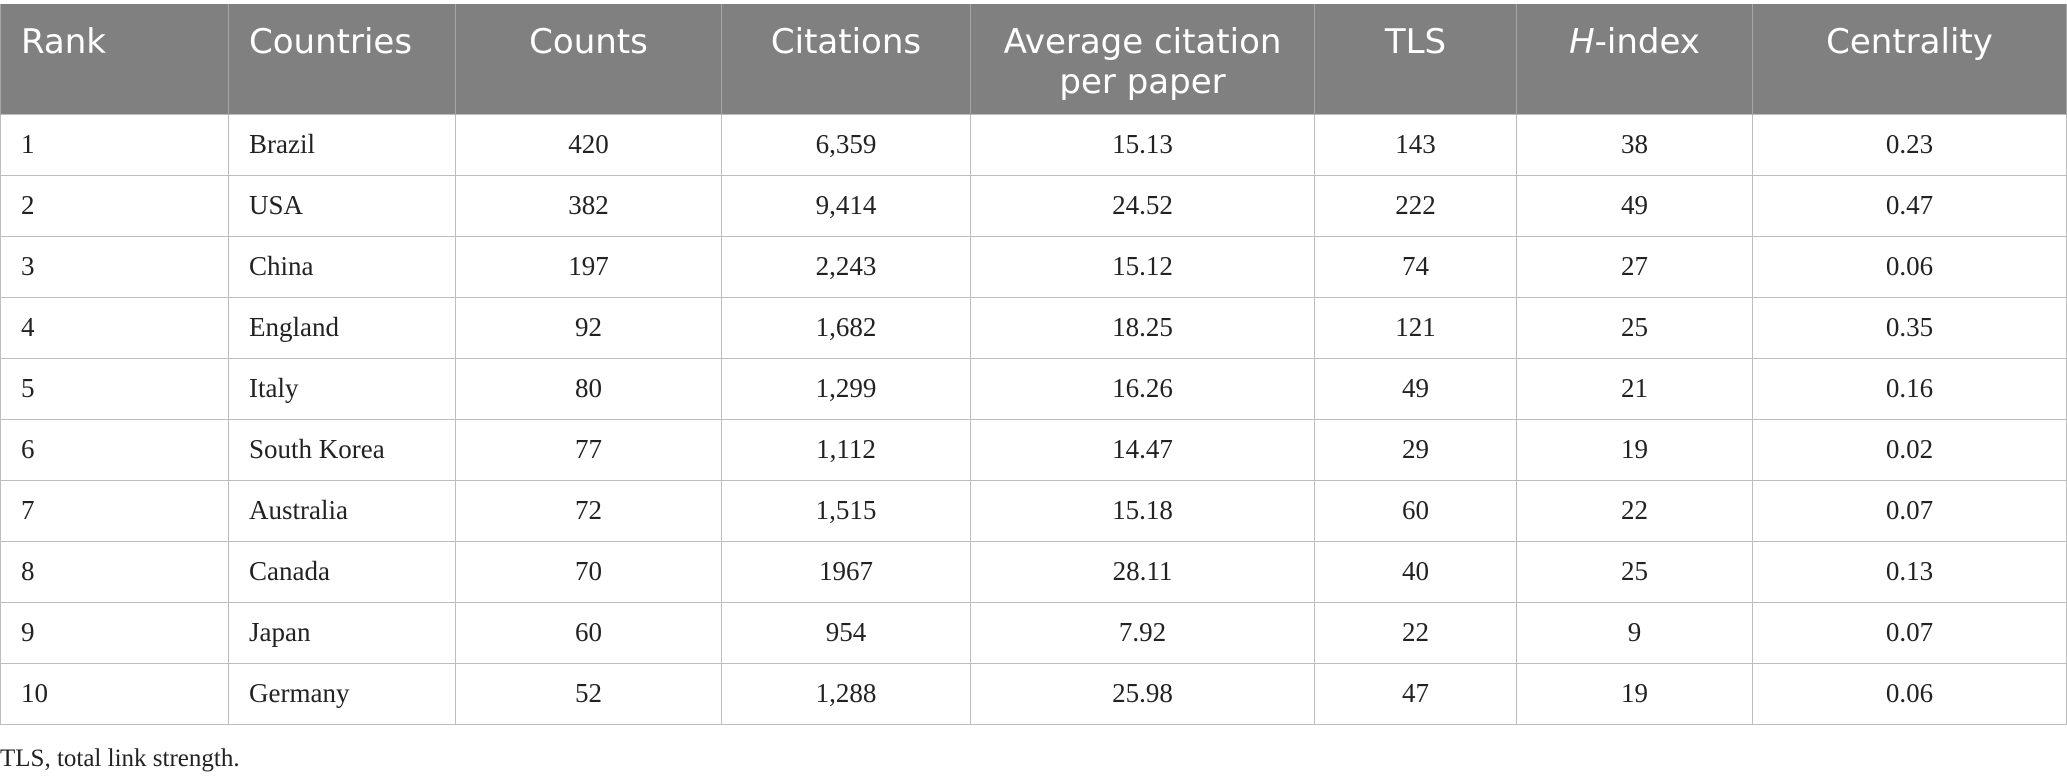  I want to click on cell-country: USA, so click(342, 205).